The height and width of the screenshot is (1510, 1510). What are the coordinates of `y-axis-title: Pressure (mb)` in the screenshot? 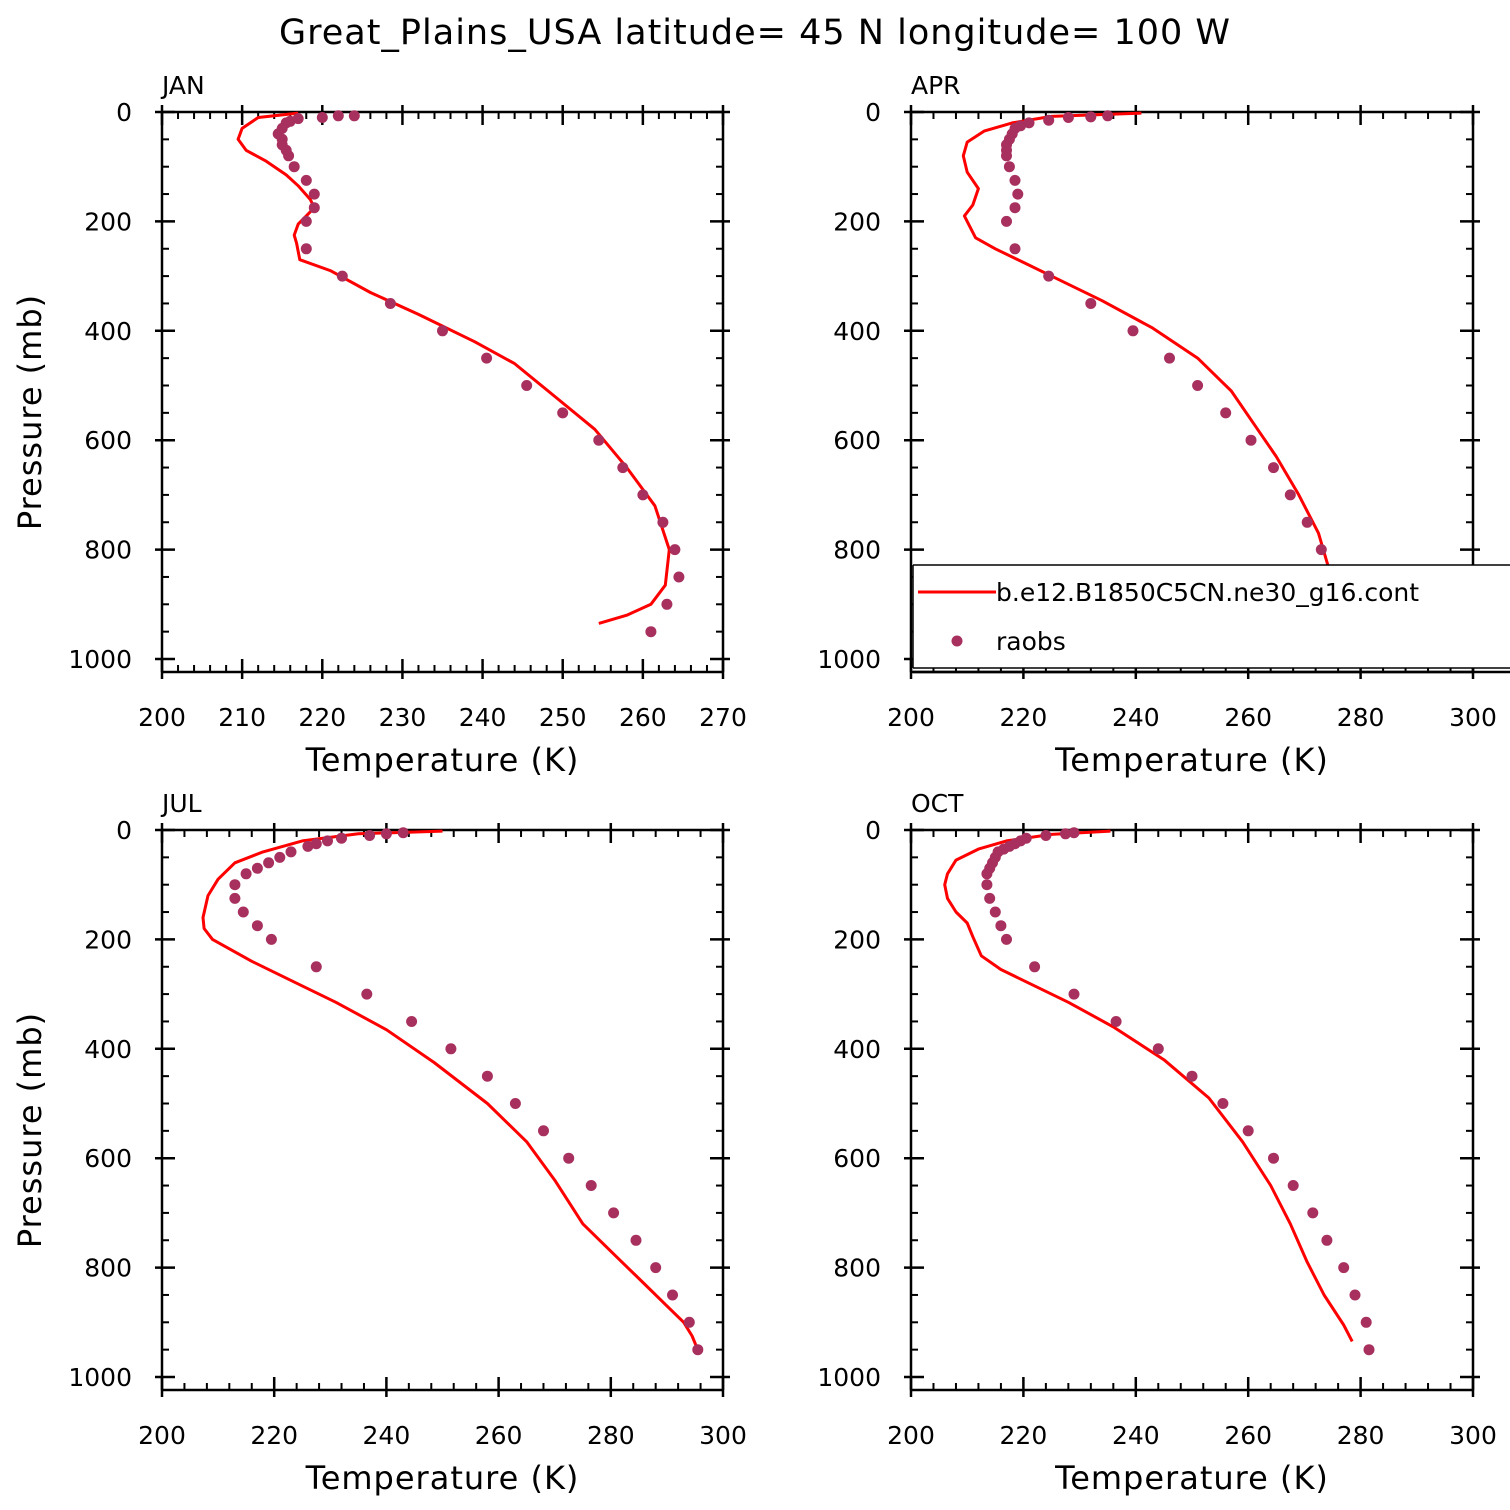 It's located at (30, 412).